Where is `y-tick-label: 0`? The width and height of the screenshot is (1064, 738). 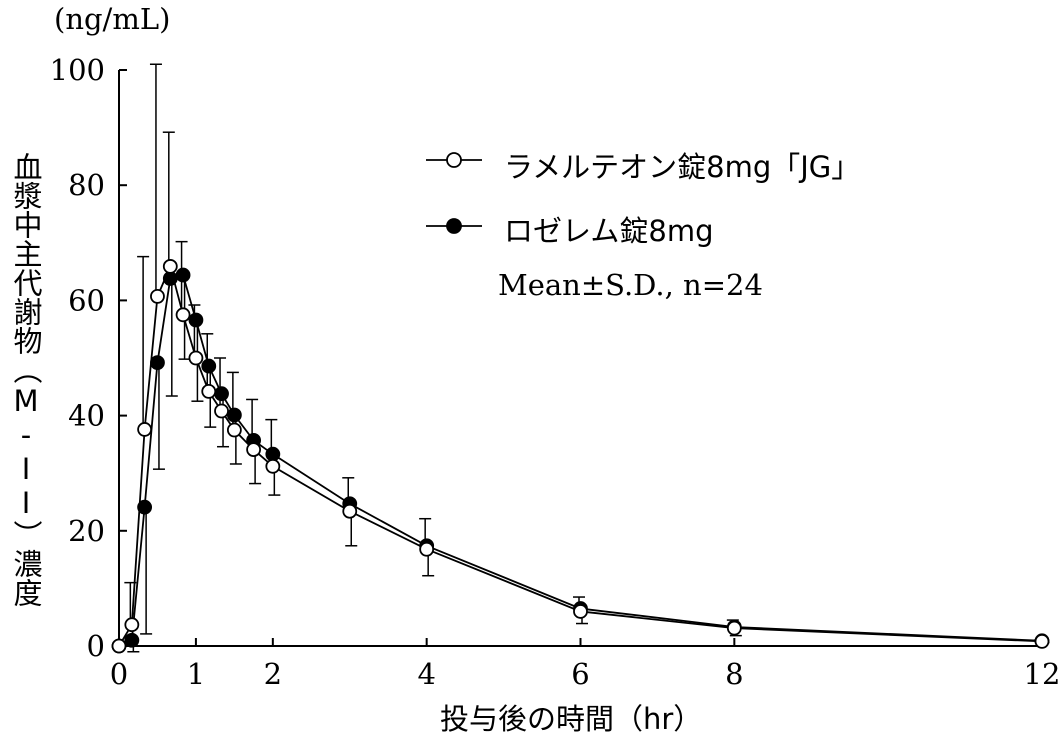
y-tick-label: 0 is located at coordinates (96, 646).